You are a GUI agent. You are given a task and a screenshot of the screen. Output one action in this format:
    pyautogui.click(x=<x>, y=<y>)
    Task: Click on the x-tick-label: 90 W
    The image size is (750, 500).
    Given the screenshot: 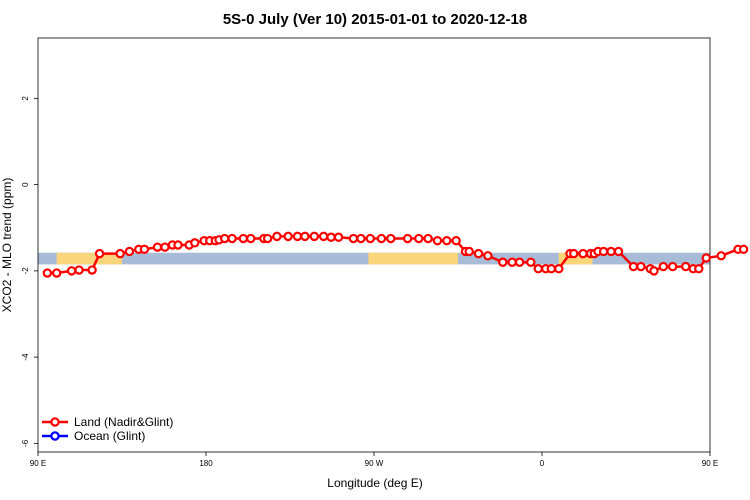 What is the action you would take?
    pyautogui.click(x=374, y=463)
    